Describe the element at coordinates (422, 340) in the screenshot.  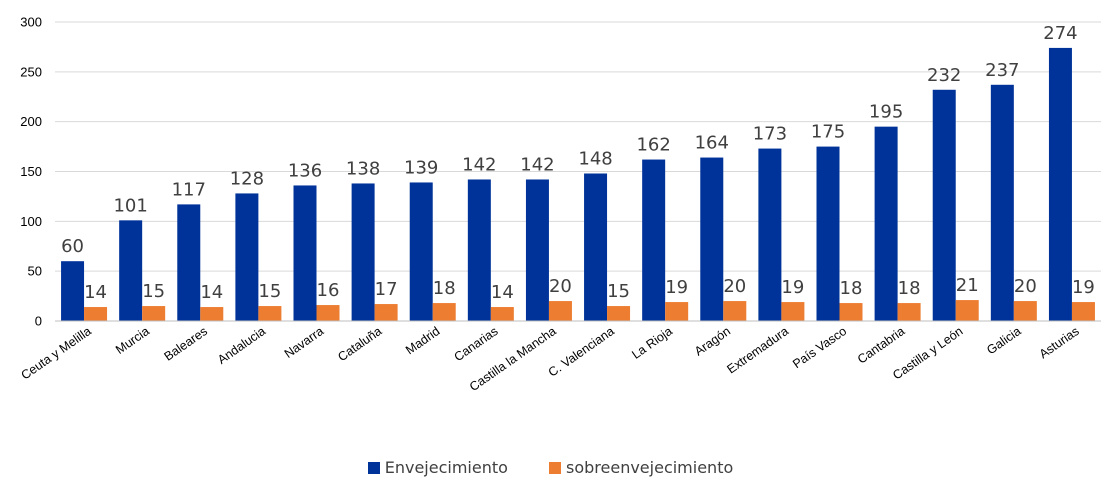
I see `x-tick-label: Madrid` at that location.